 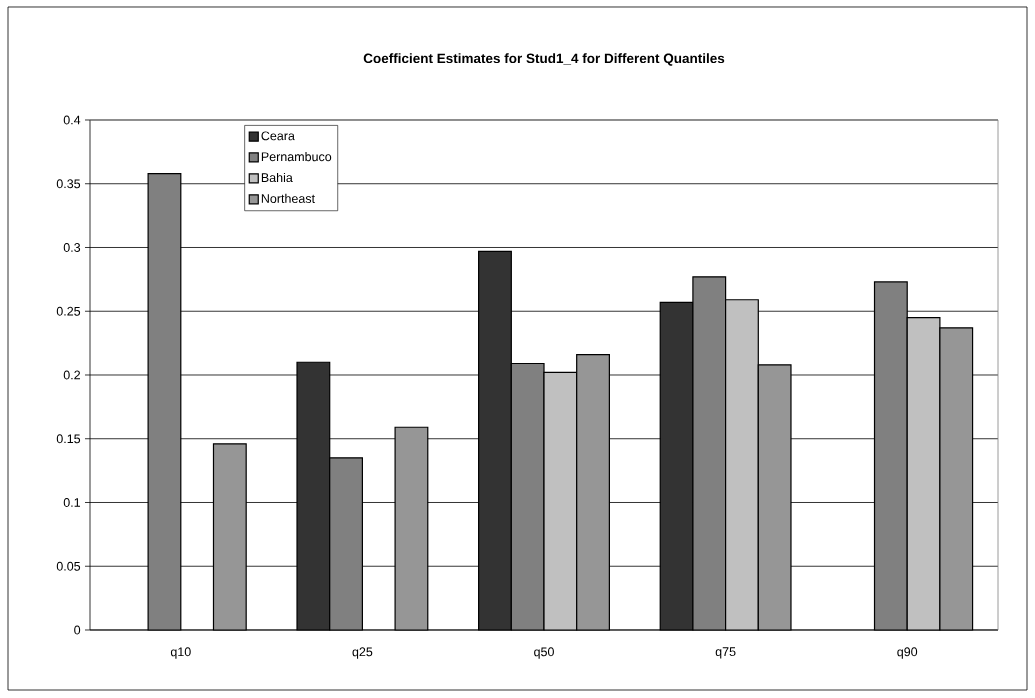 What do you see at coordinates (72, 375) in the screenshot?
I see `y-tick-label: 0.2` at bounding box center [72, 375].